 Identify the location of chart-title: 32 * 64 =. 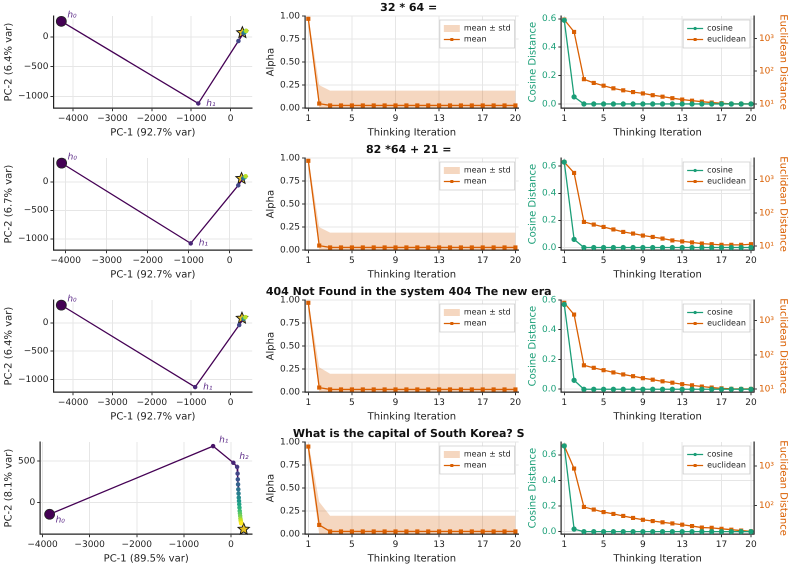
(409, 7).